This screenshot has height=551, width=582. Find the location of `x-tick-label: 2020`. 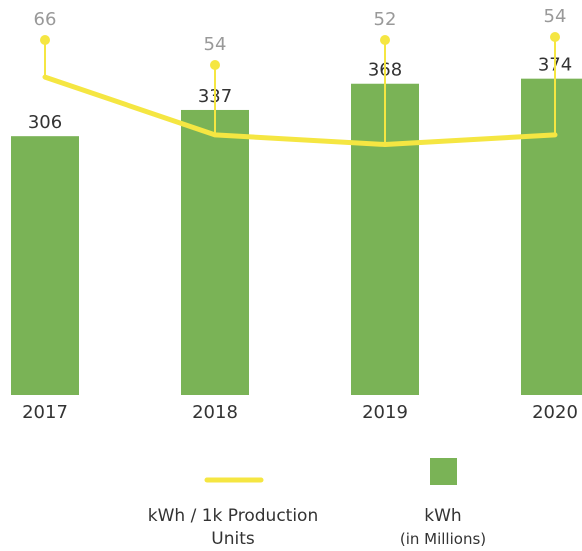

x-tick-label: 2020 is located at coordinates (555, 412).